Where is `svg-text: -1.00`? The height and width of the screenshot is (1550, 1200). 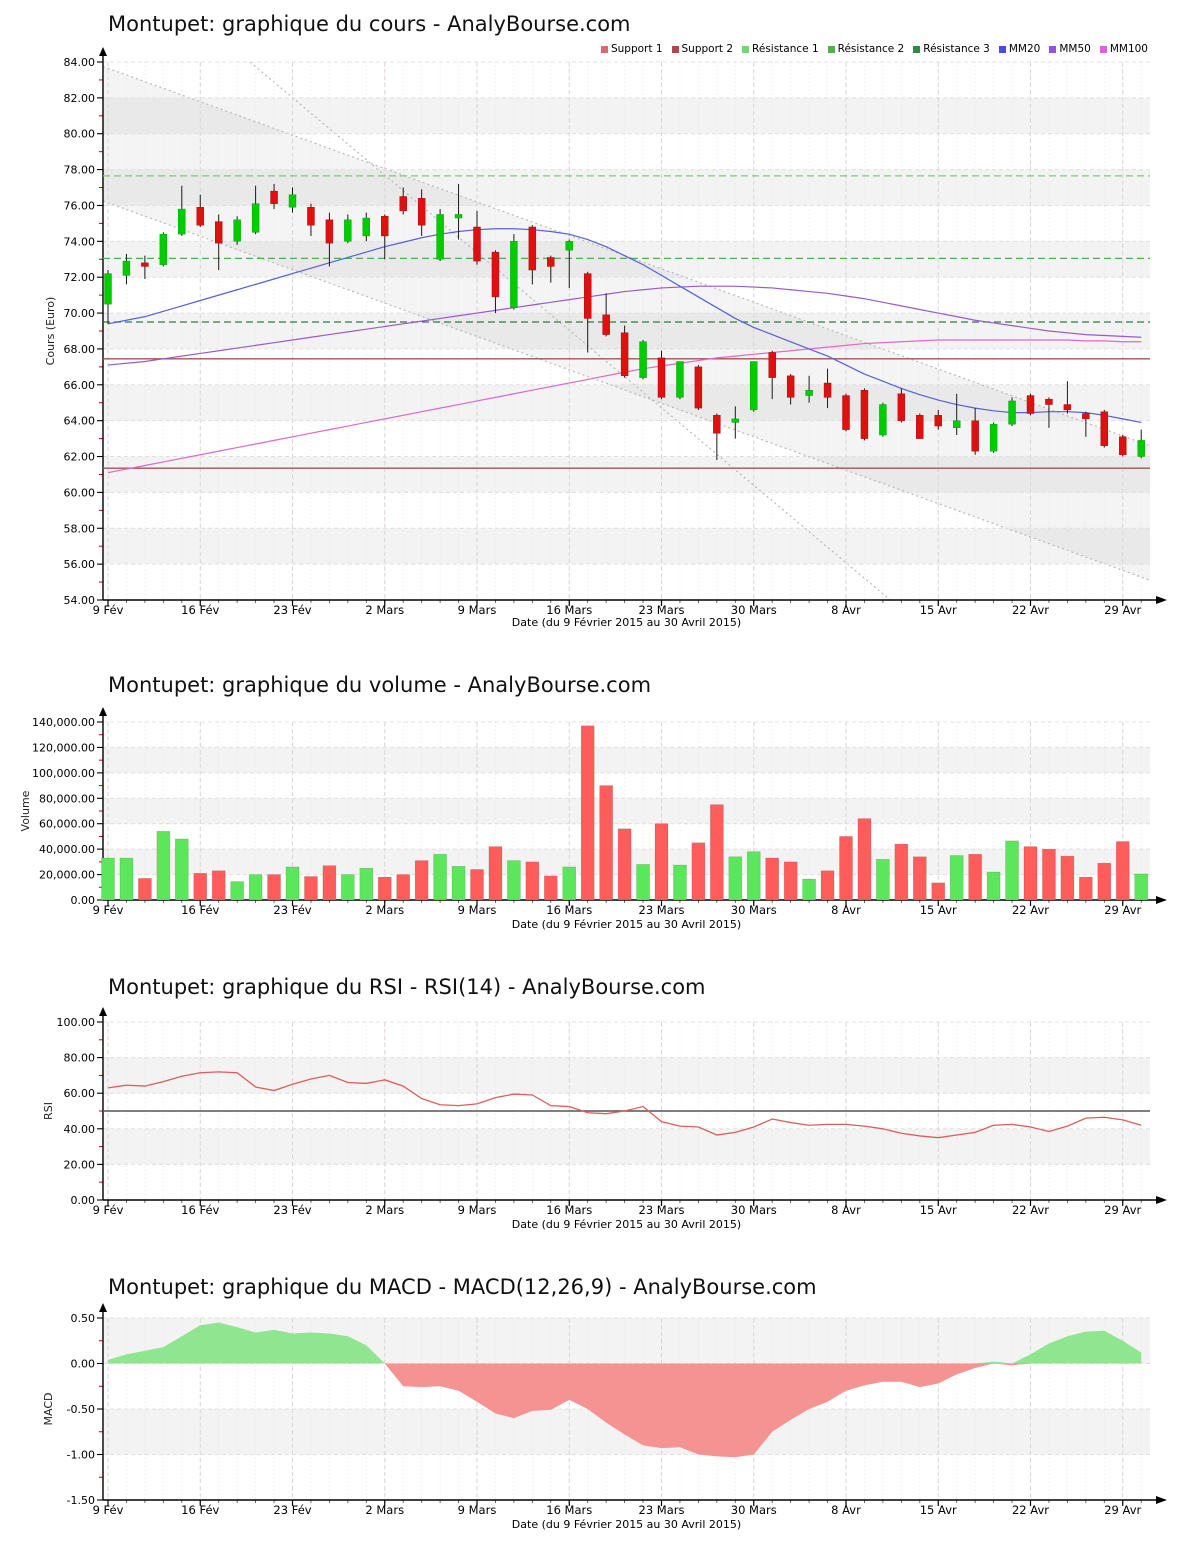
svg-text: -1.00 is located at coordinates (81, 1455).